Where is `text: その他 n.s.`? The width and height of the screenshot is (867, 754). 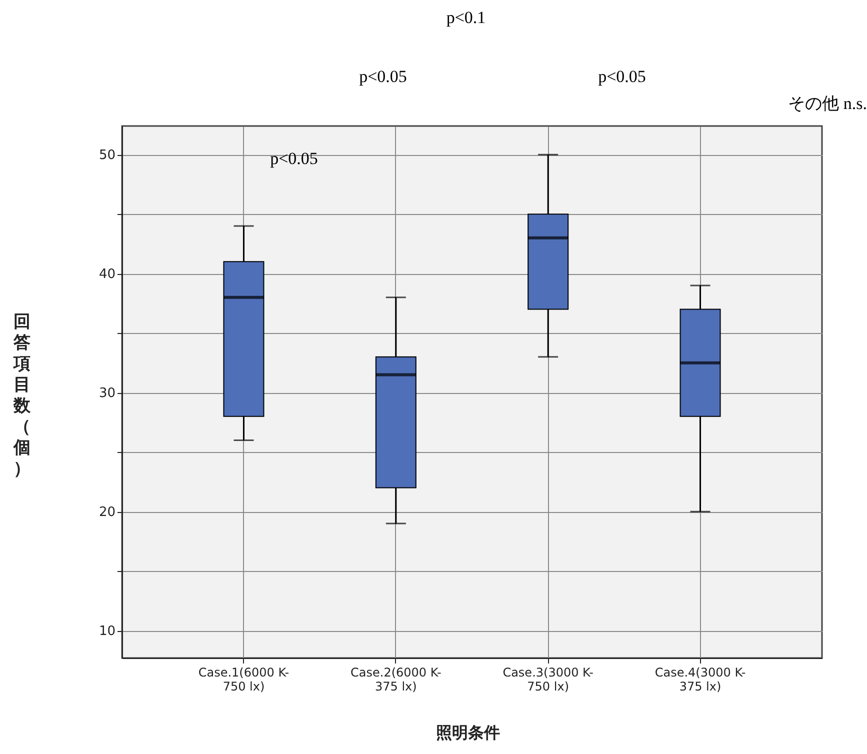
text: その他 n.s. is located at coordinates (827, 103).